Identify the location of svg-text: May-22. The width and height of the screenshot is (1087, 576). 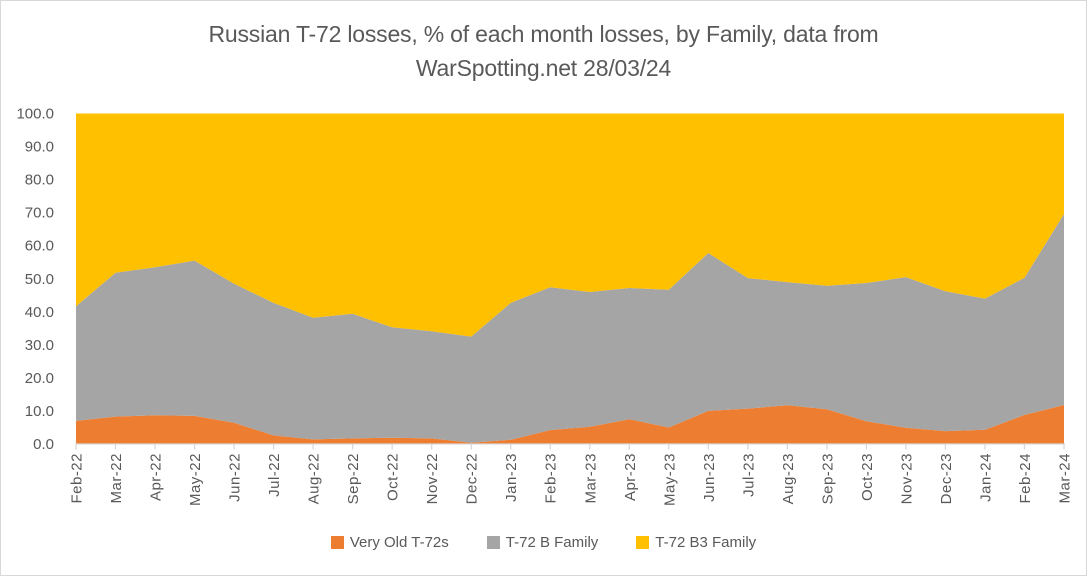
(195, 479).